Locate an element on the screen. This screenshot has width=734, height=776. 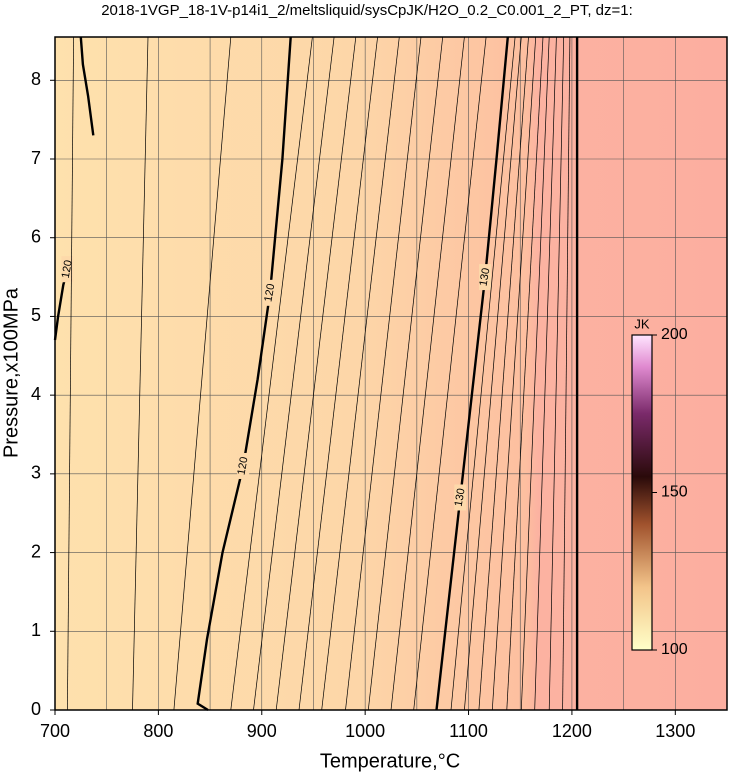
x-tick-label: 1100 is located at coordinates (468, 731).